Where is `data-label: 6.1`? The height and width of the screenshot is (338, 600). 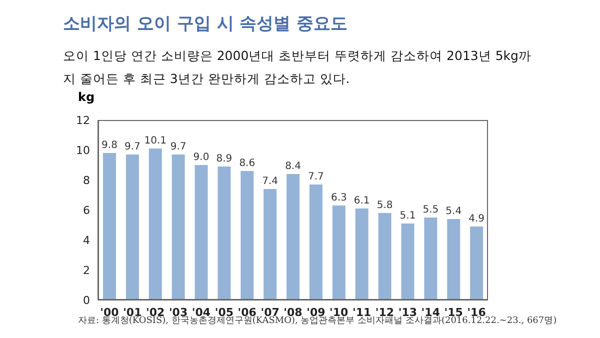
data-label: 6.1 is located at coordinates (362, 201).